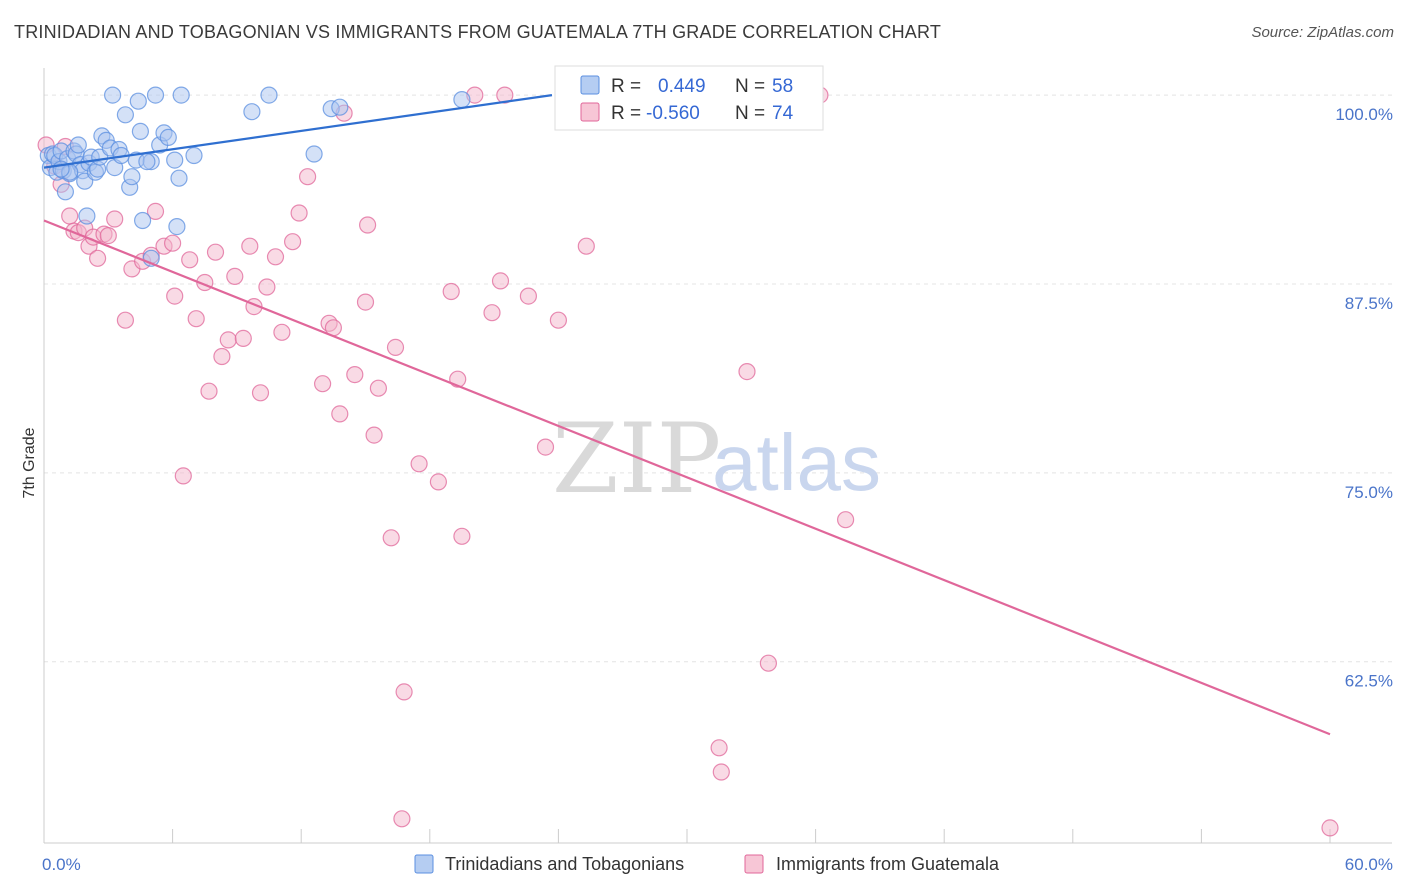 The height and width of the screenshot is (892, 1406). Describe the element at coordinates (626, 113) in the screenshot. I see `legend-r-label-2: R =` at that location.